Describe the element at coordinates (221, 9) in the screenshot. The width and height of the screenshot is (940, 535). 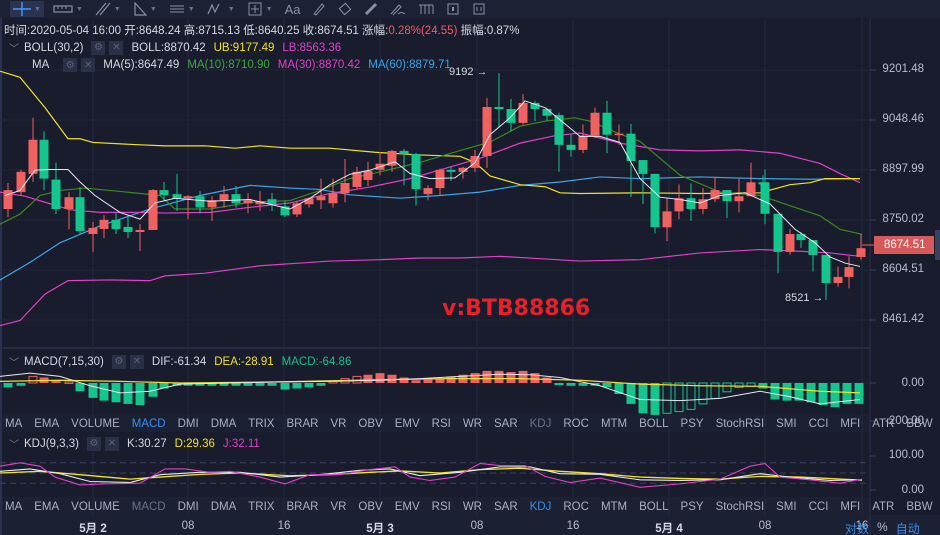
I see `wave-pattern-tool-button: ▼` at that location.